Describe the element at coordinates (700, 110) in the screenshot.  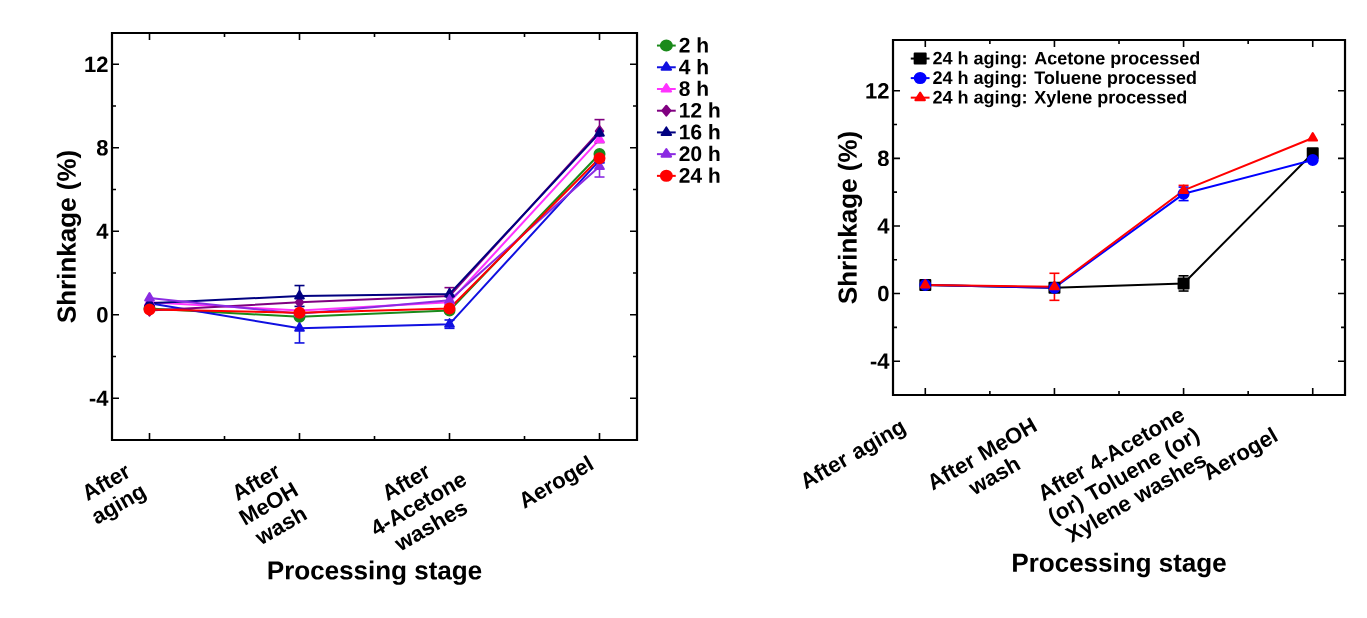
I see `legend-label: 12 h` at that location.